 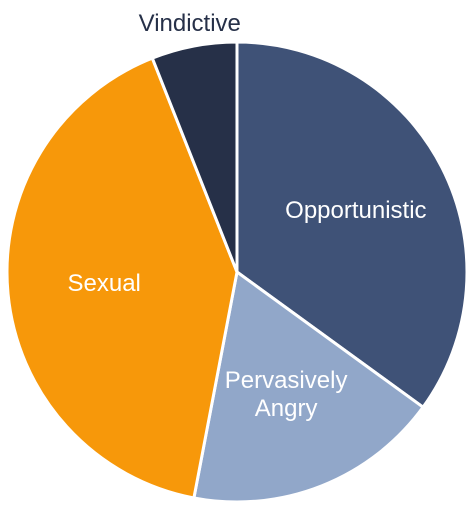 I want to click on slice-label-line: Pervasively, so click(x=286, y=380).